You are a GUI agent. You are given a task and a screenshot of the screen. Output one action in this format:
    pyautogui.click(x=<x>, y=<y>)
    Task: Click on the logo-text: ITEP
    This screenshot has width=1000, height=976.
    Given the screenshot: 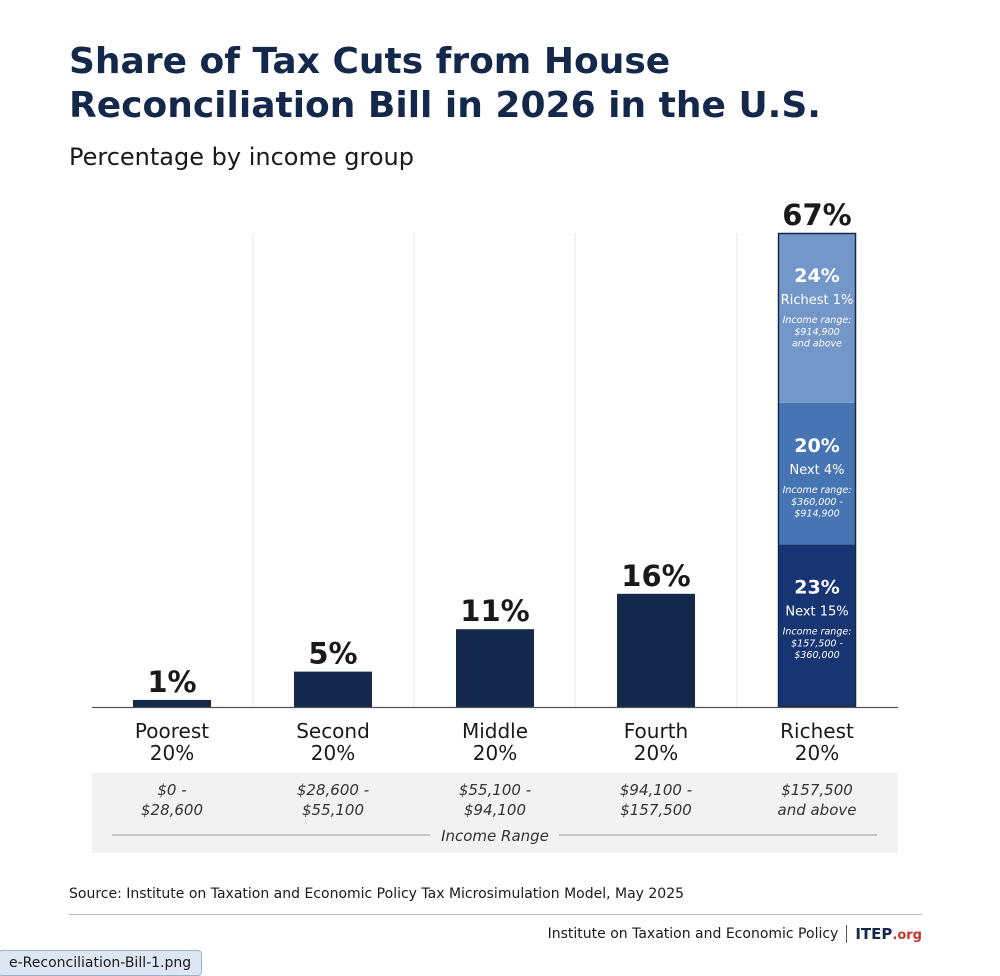 What is the action you would take?
    pyautogui.click(x=874, y=934)
    